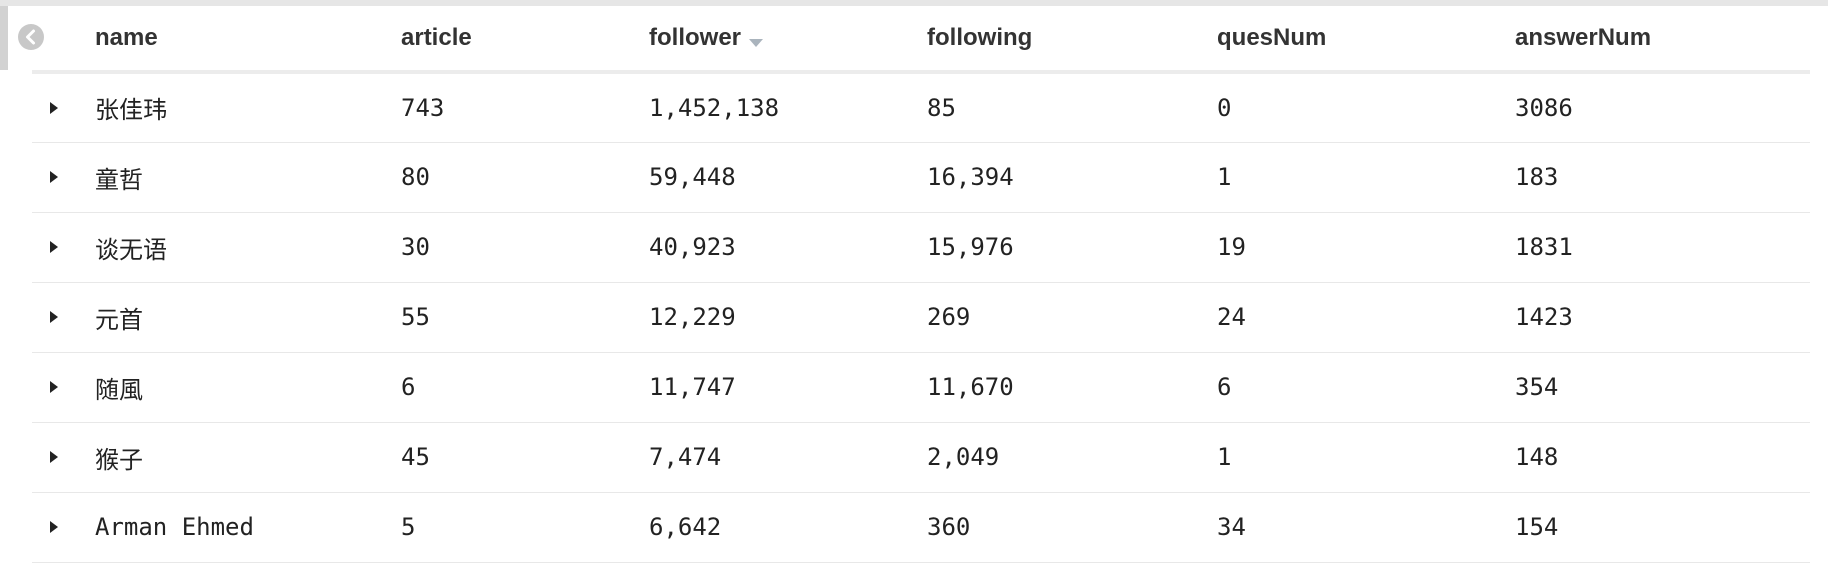 This screenshot has width=1828, height=564. Describe the element at coordinates (921, 527) in the screenshot. I see `table-row: Arman Ehmed 5 6,642 360 34 154` at that location.